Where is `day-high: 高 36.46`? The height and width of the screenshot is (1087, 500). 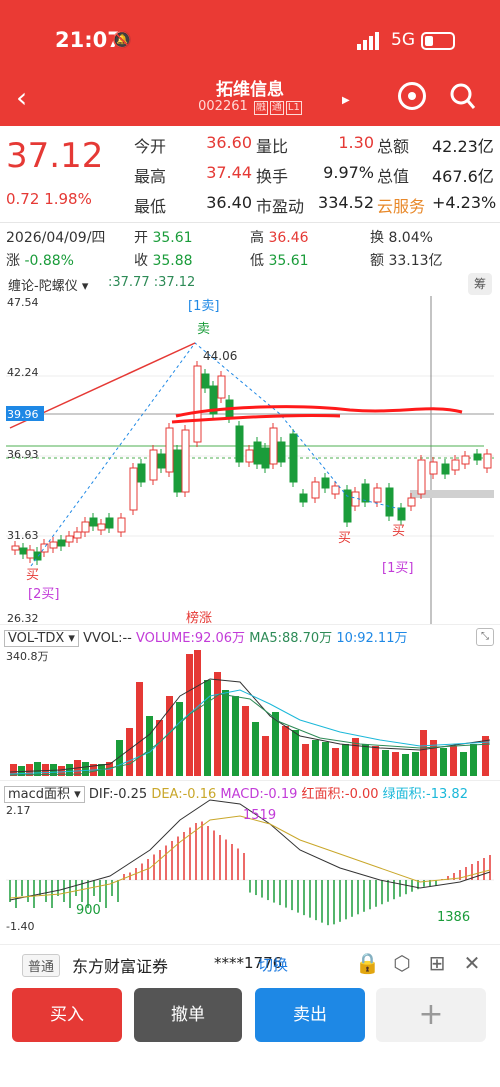 day-high: 高 36.46 is located at coordinates (279, 237).